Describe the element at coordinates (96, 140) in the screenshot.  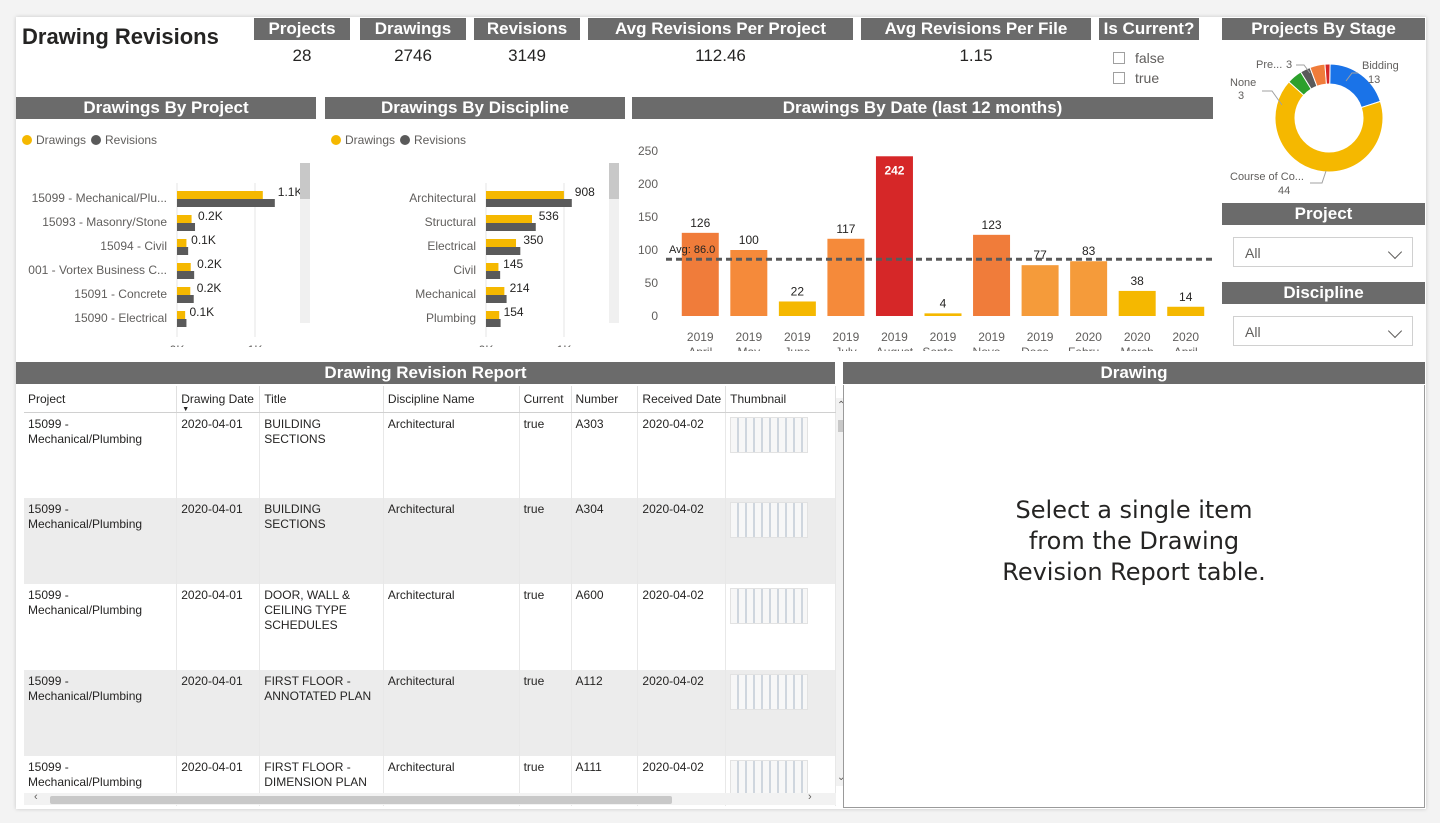
I see `legend-revisions-dot` at that location.